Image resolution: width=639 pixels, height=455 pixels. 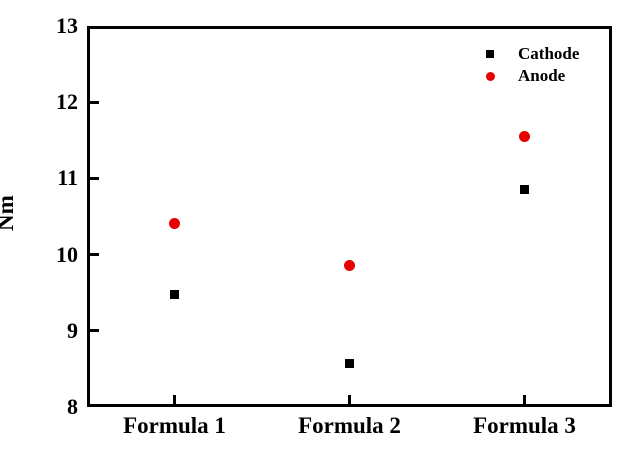 What do you see at coordinates (72, 406) in the screenshot?
I see `y-tick-label: 8` at bounding box center [72, 406].